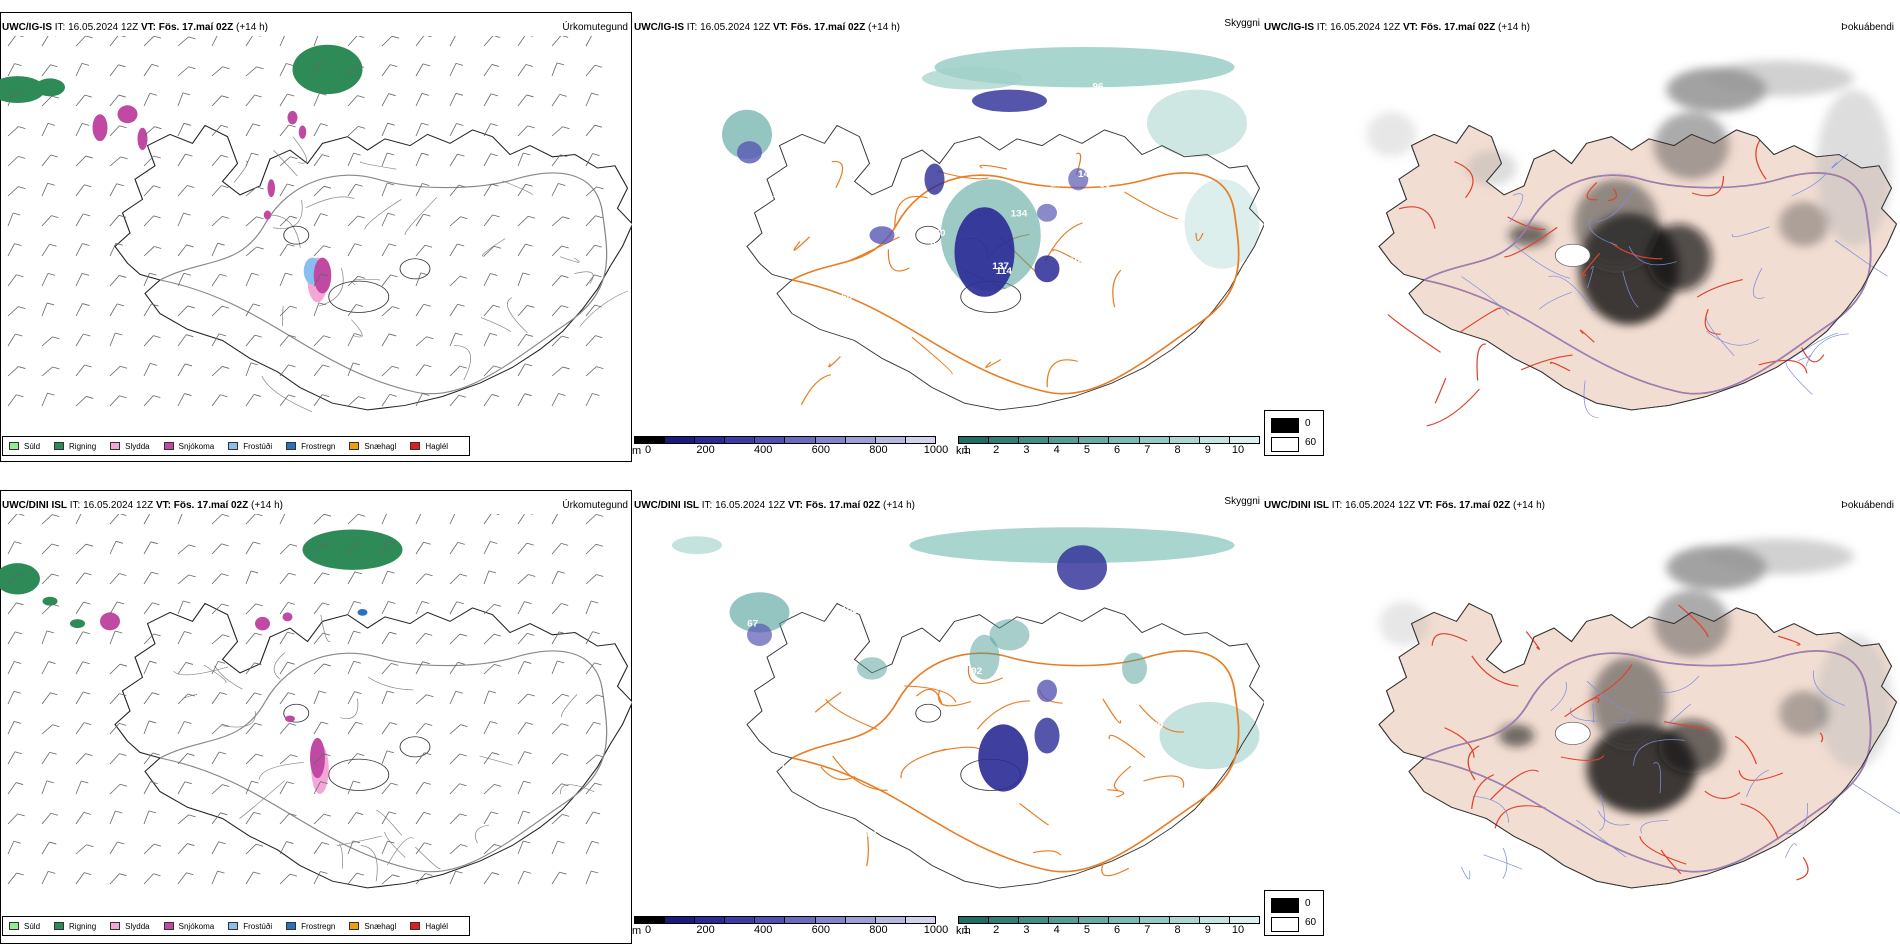 The width and height of the screenshot is (1900, 950). Describe the element at coordinates (1117, 450) in the screenshot. I see `colorbar-tick: 6` at that location.